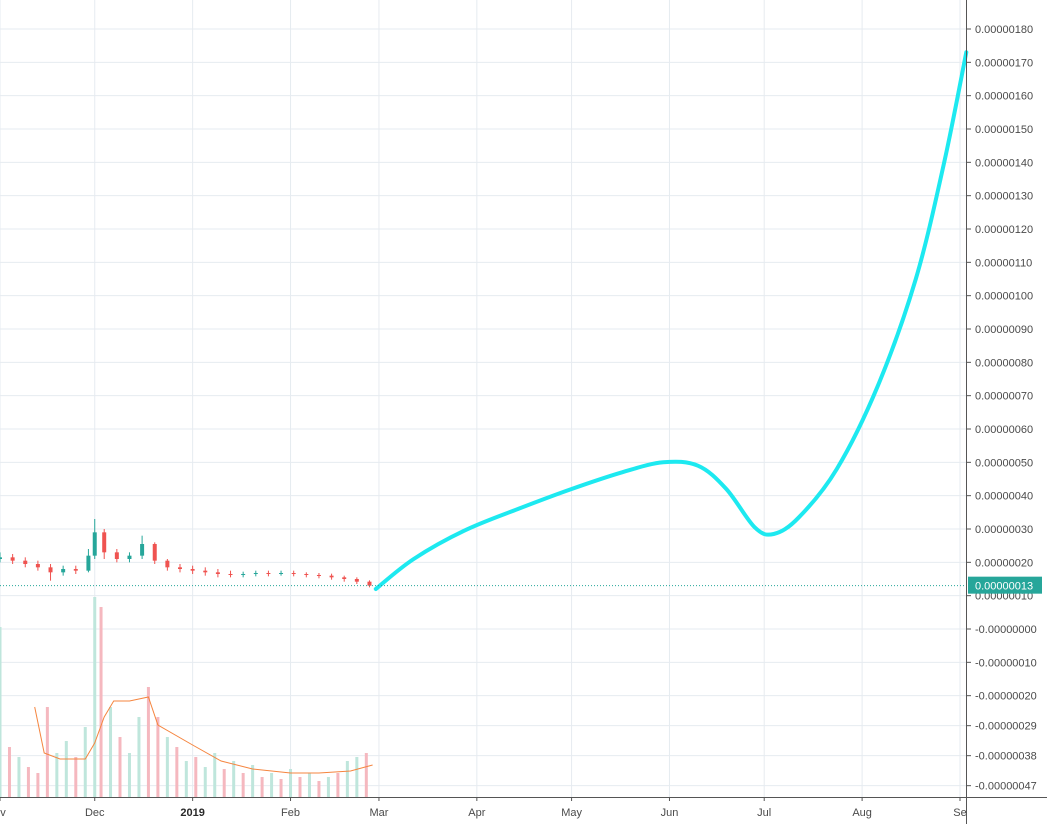 The width and height of the screenshot is (1047, 824). I want to click on price-badge-bg, so click(1005, 585).